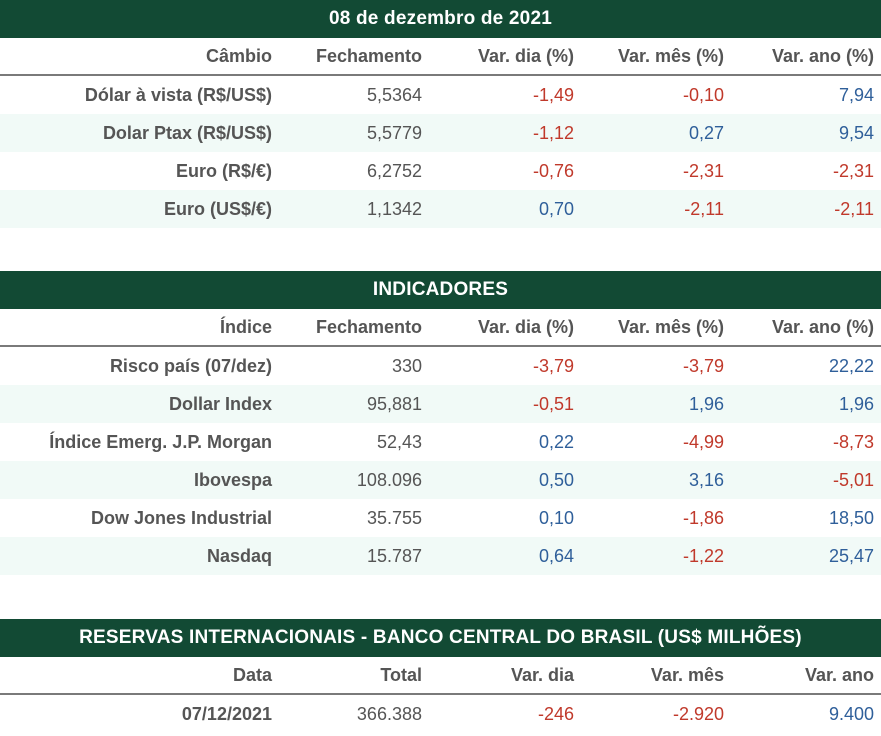 This screenshot has width=881, height=736. What do you see at coordinates (394, 94) in the screenshot?
I see `close-value: 5,5364` at bounding box center [394, 94].